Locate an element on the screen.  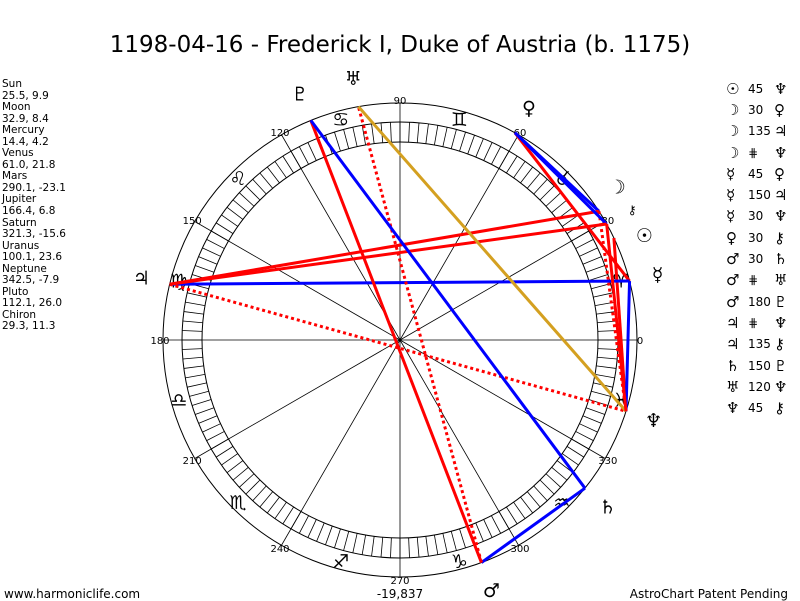
site-link: www.harmoniclife.com is located at coordinates (72, 594).